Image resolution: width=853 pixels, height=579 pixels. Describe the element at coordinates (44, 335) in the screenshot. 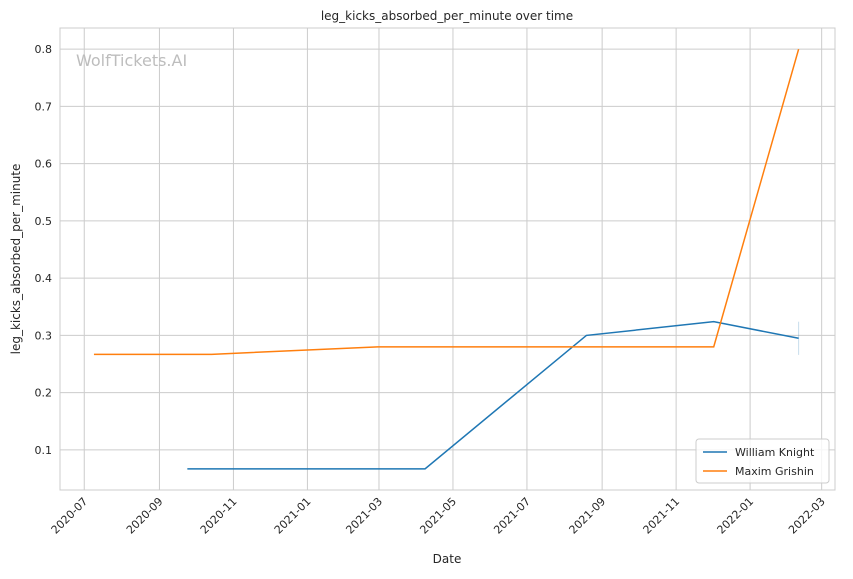

I see `y-tick-label: 0.3` at that location.